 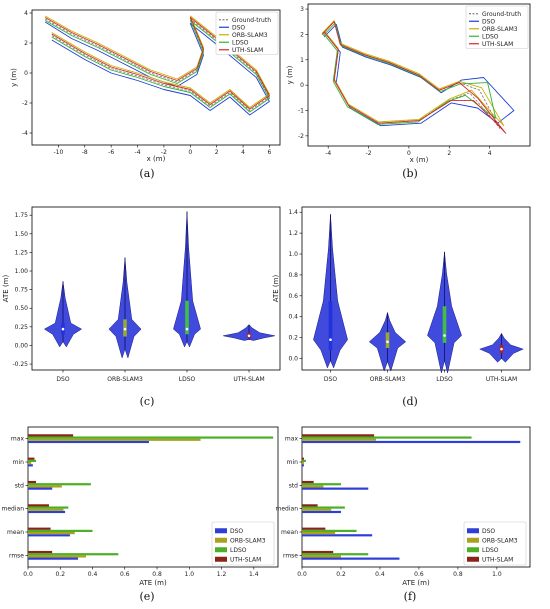 I want to click on x-tick-label: 0, so click(x=190, y=152).